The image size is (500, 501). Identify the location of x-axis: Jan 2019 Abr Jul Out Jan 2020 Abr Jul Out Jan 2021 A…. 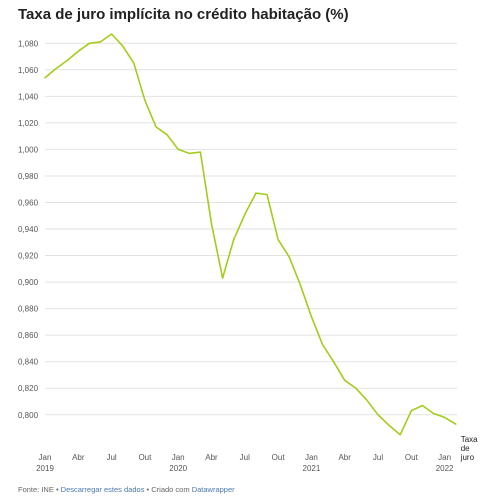
(245, 463).